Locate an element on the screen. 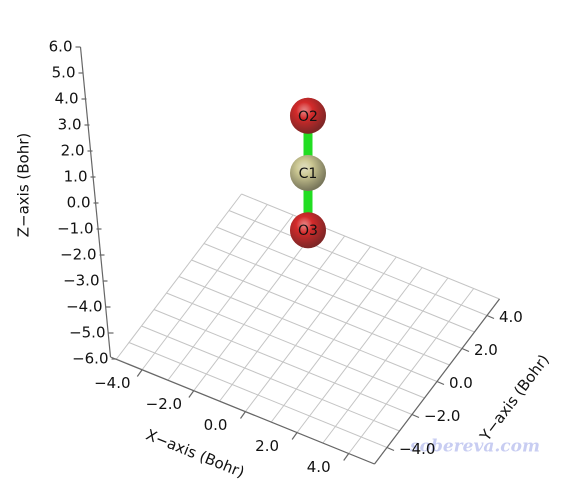 This screenshot has height=490, width=583. watermark: sobereva.com is located at coordinates (474, 447).